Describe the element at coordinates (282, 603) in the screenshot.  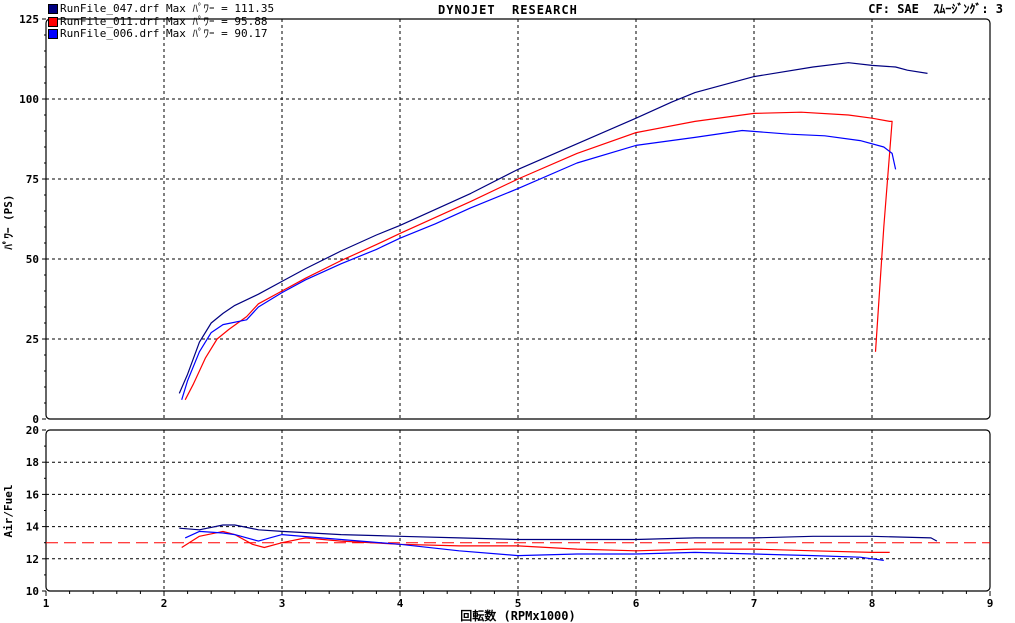
I see `x-tick-label: 3` at that location.